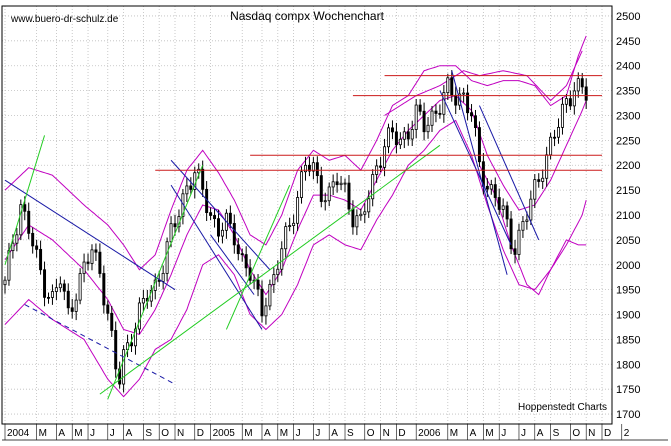 This screenshot has height=446, width=671. I want to click on x-tick-label: D, so click(607, 433).